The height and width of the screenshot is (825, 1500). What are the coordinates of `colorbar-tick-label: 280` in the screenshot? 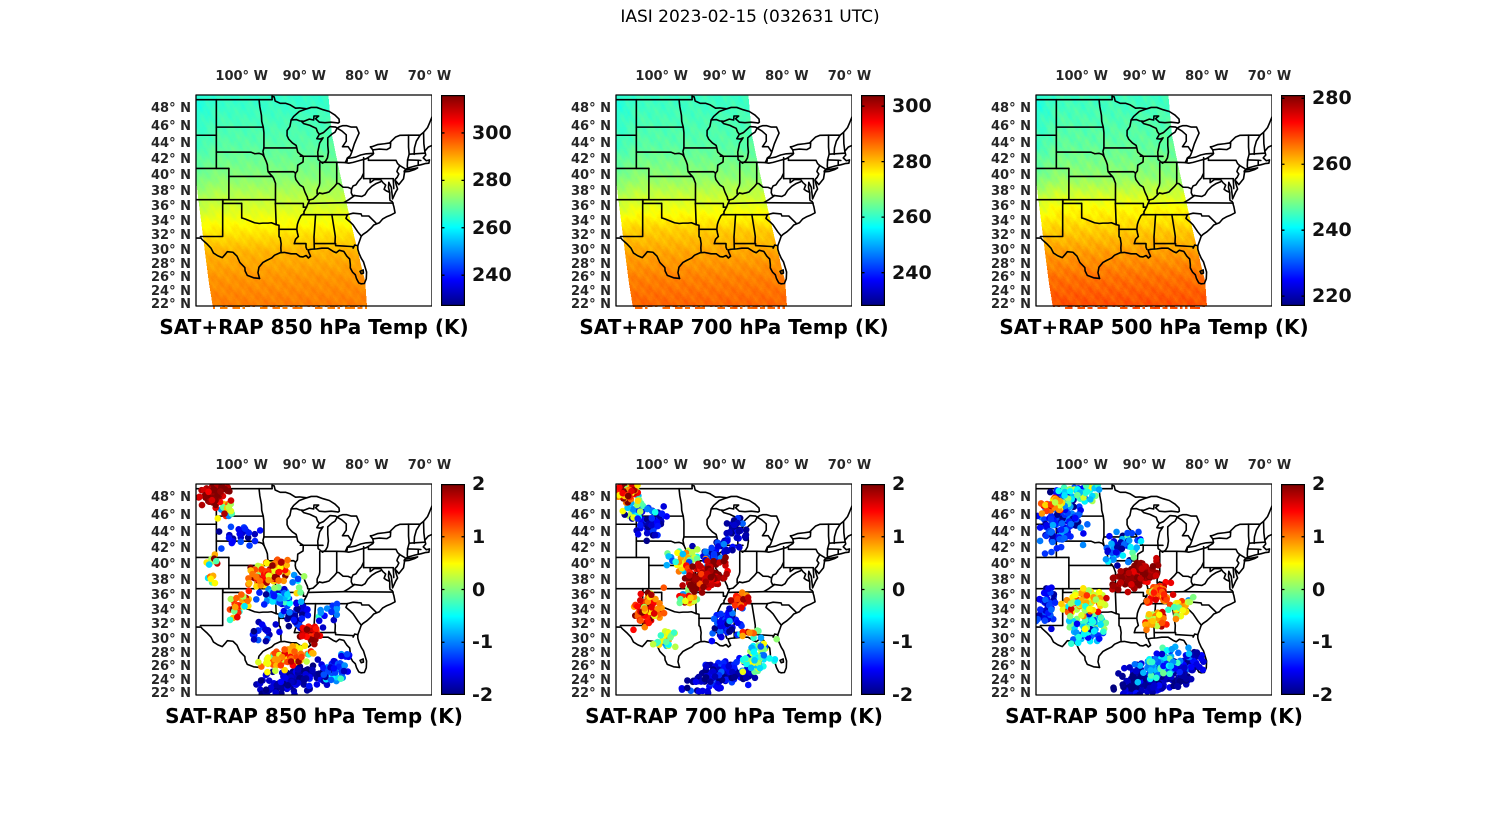 It's located at (1332, 98).